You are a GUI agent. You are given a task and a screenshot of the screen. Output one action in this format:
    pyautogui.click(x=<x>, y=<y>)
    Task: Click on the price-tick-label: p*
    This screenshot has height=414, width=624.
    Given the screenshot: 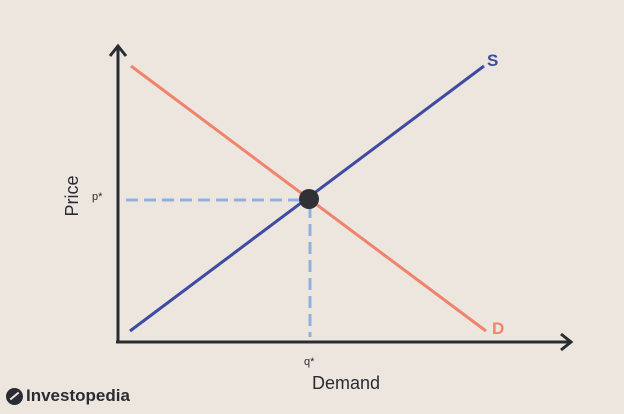 What is the action you would take?
    pyautogui.click(x=97, y=197)
    